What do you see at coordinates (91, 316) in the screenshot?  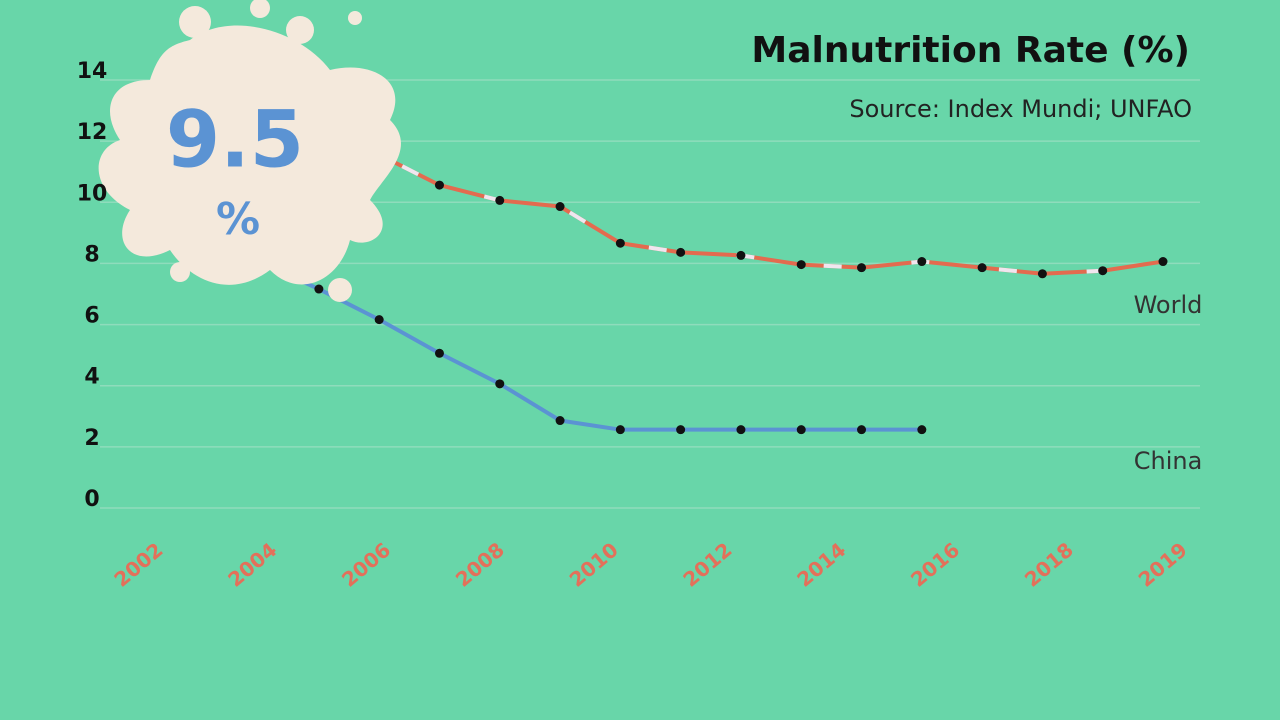 I see `y-tick-label: 6` at bounding box center [91, 316].